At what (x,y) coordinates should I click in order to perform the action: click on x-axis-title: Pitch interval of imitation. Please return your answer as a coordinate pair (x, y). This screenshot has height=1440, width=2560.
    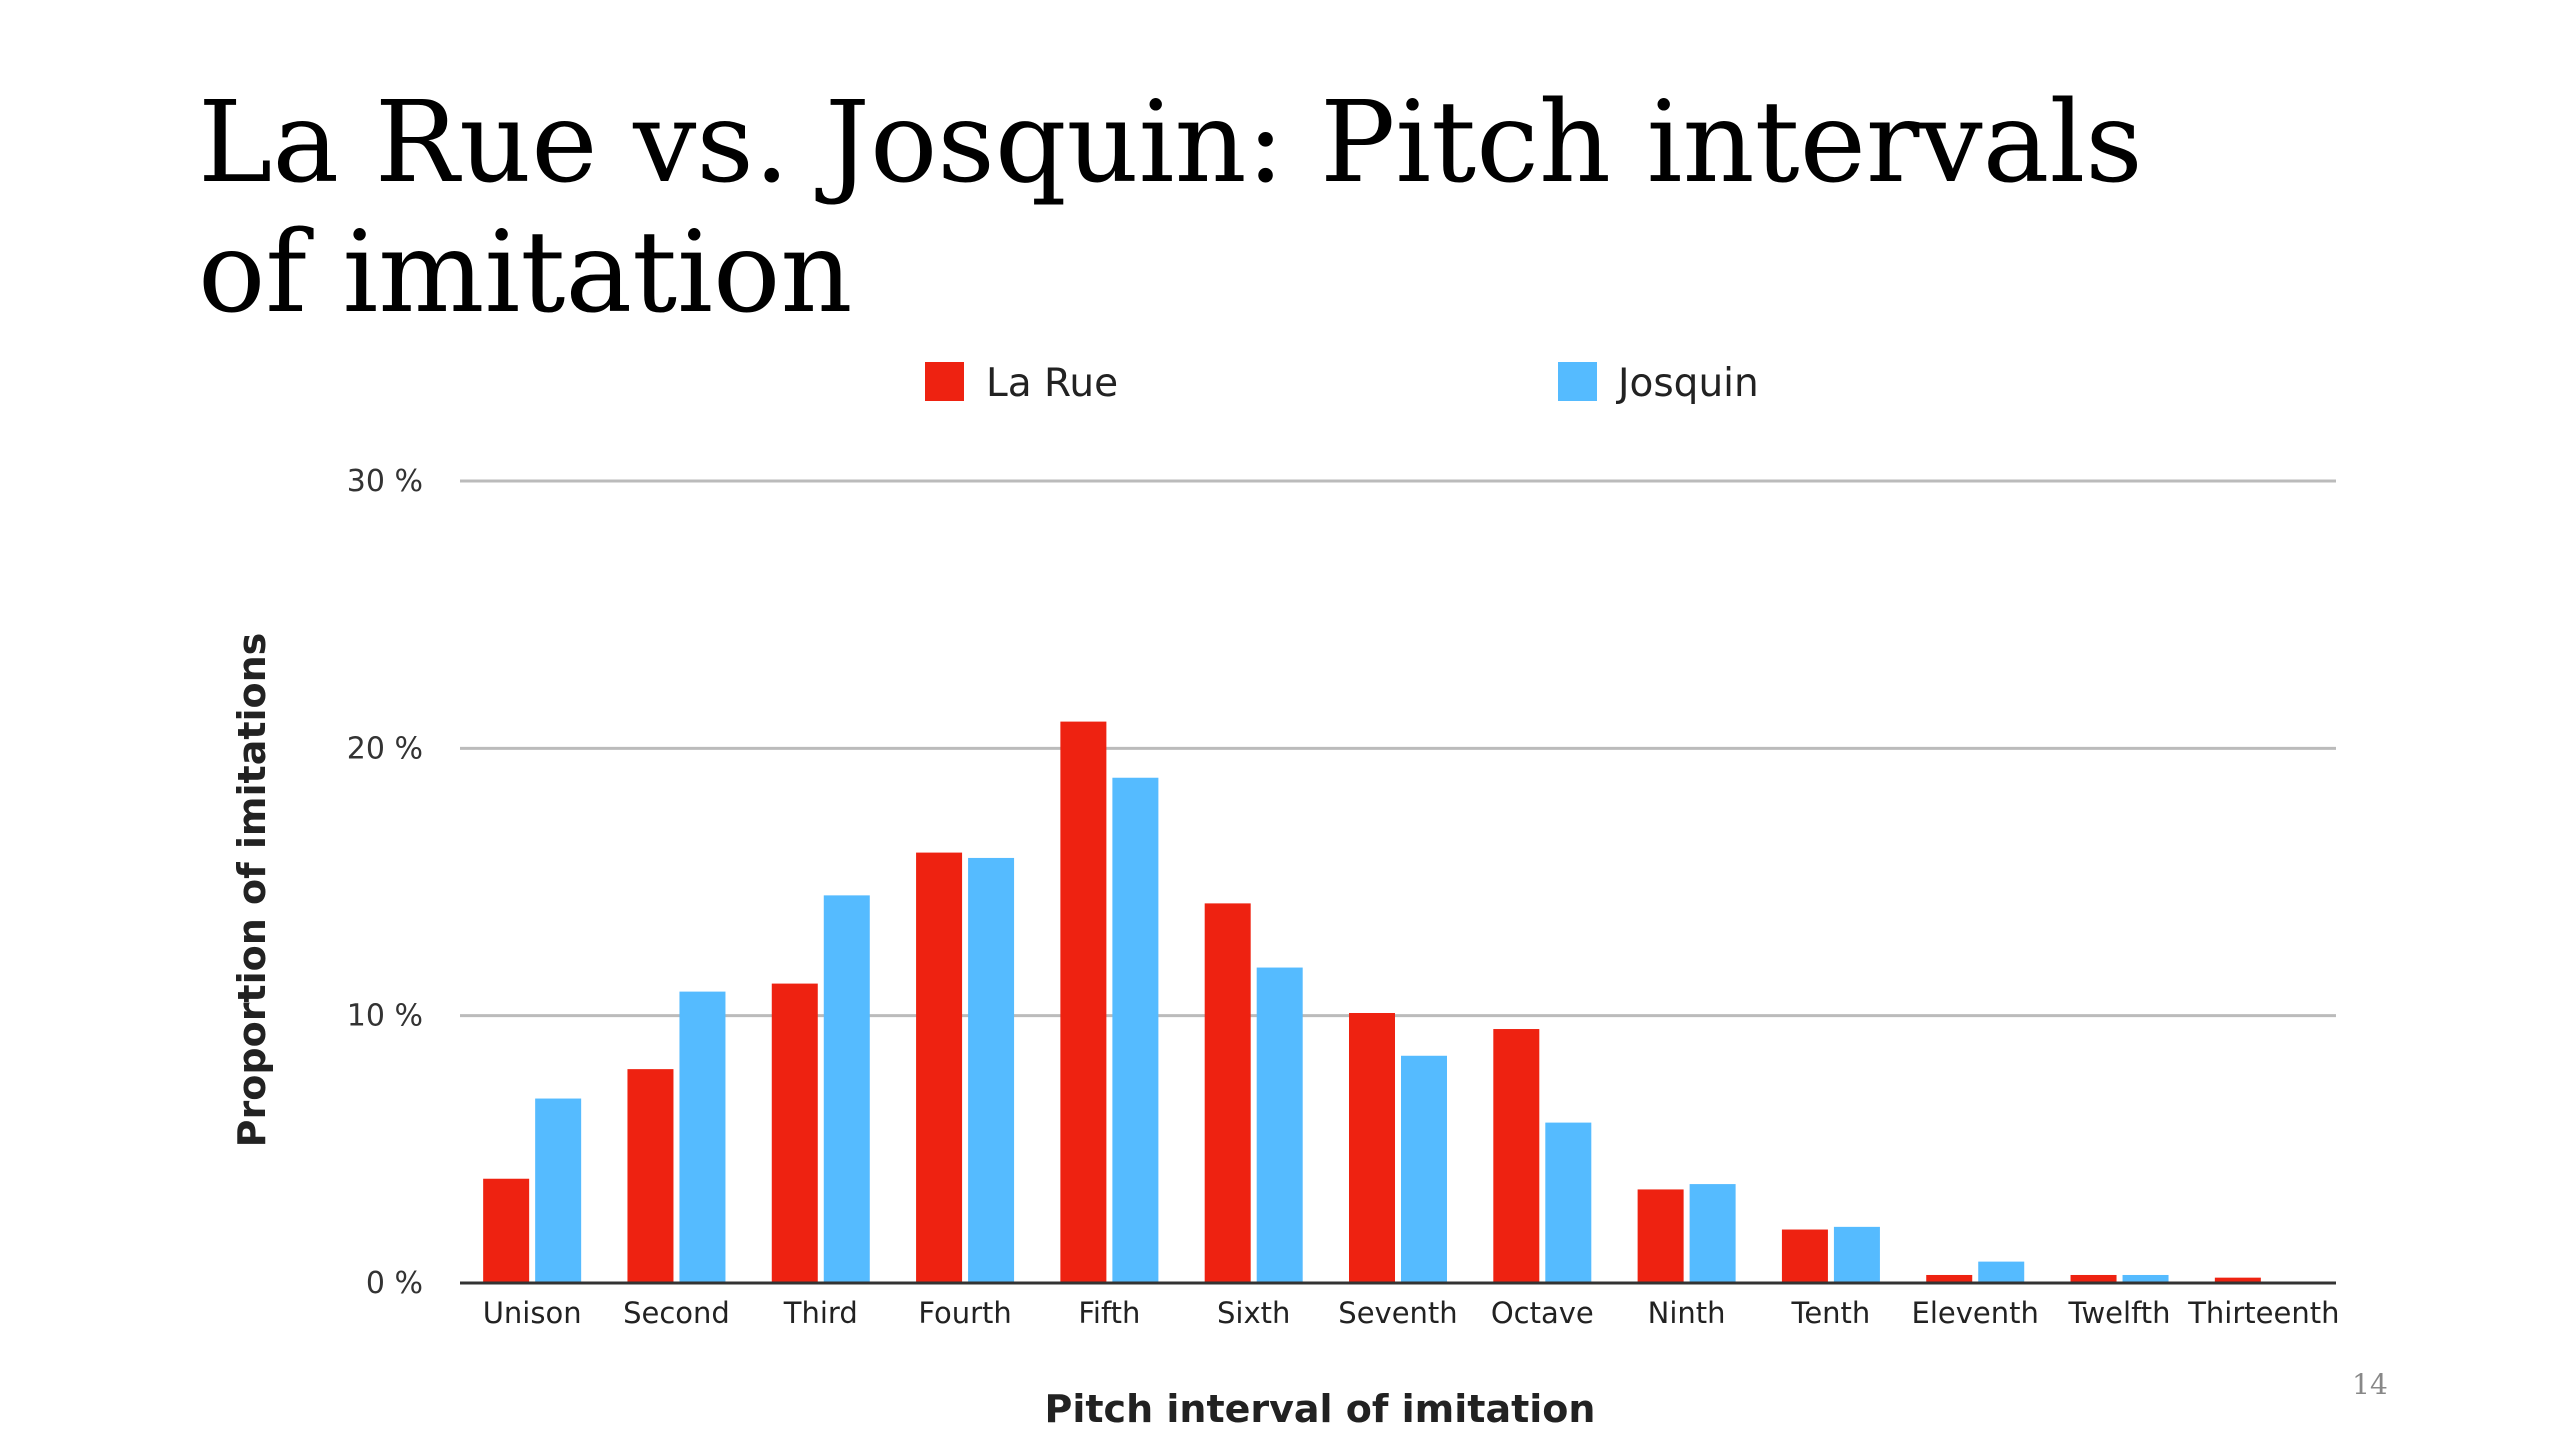
    Looking at the image, I should click on (1320, 1409).